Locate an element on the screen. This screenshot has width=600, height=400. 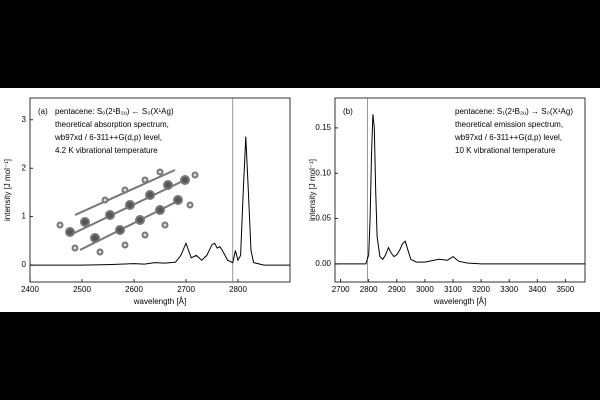
annotation: pentacene: S₁(2¹B₂ᵤ) → S₀(X¹Ag) is located at coordinates (514, 111).